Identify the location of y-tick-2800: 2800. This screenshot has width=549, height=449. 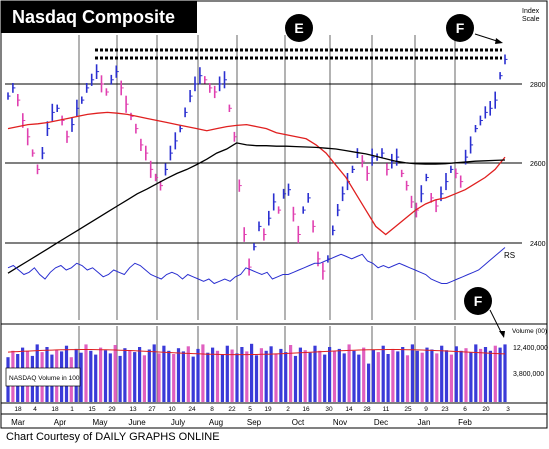
(538, 85).